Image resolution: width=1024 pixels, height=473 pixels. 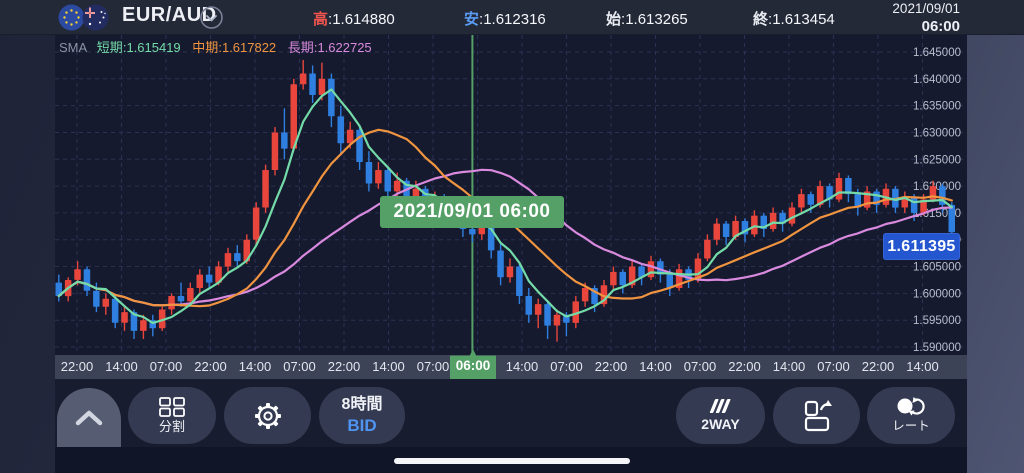 I want to click on aud-flag-icon, so click(x=95, y=17).